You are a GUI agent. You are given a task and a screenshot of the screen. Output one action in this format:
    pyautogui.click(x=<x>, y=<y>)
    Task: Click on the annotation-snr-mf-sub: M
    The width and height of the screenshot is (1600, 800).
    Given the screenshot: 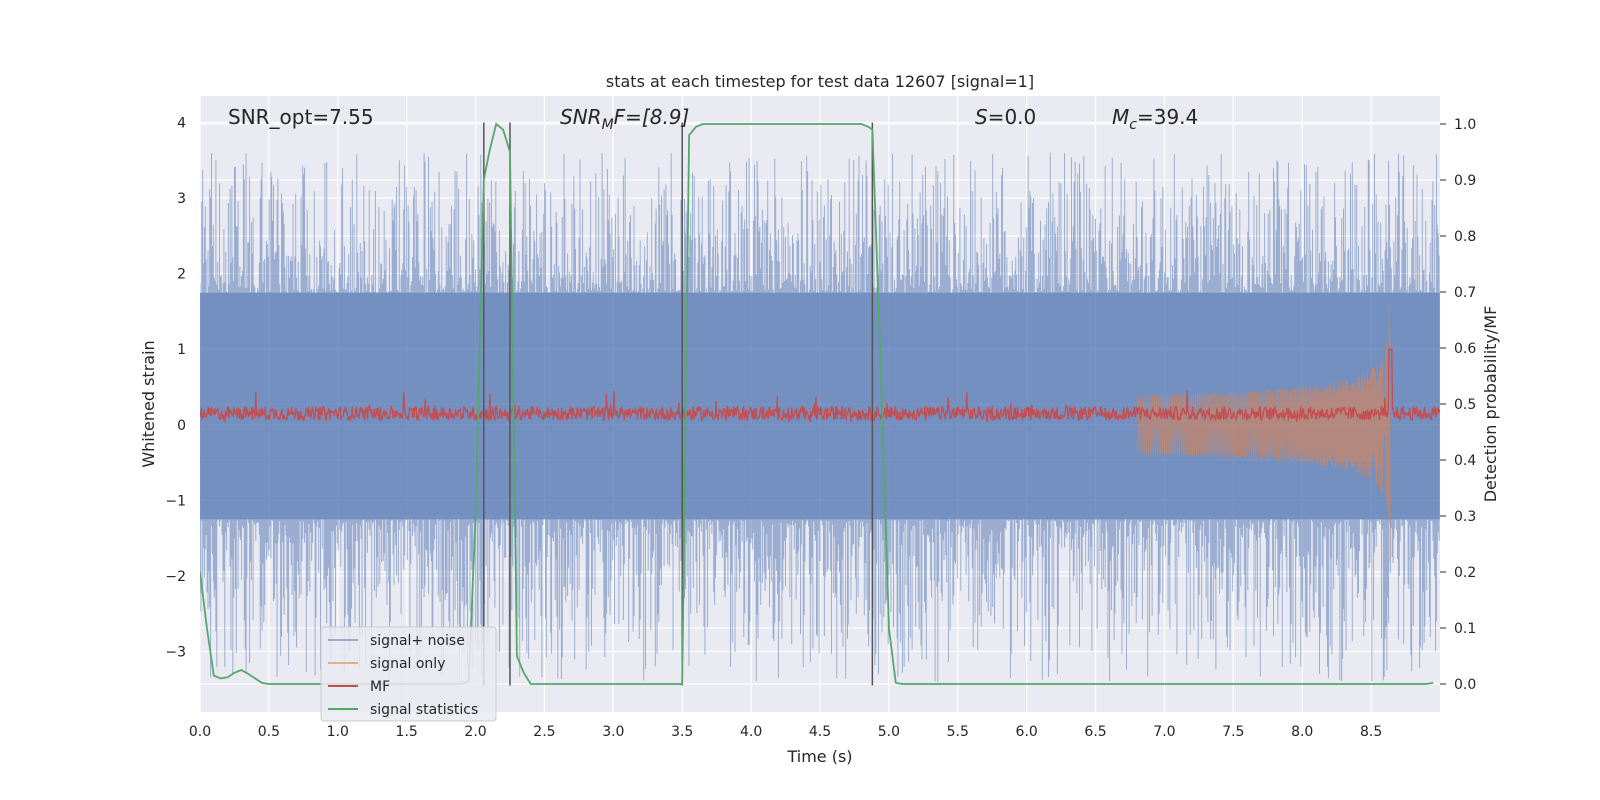 What is the action you would take?
    pyautogui.click(x=608, y=125)
    